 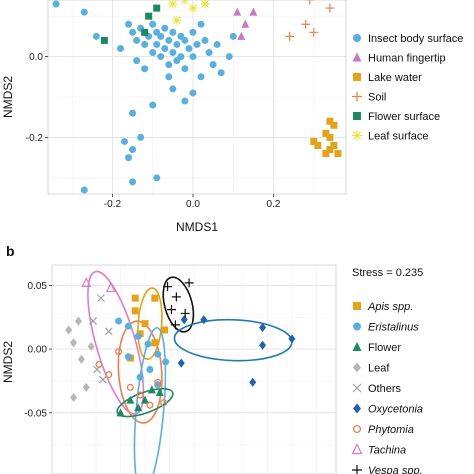 What do you see at coordinates (415, 39) in the screenshot?
I see `legend-label: Insect body surface` at bounding box center [415, 39].